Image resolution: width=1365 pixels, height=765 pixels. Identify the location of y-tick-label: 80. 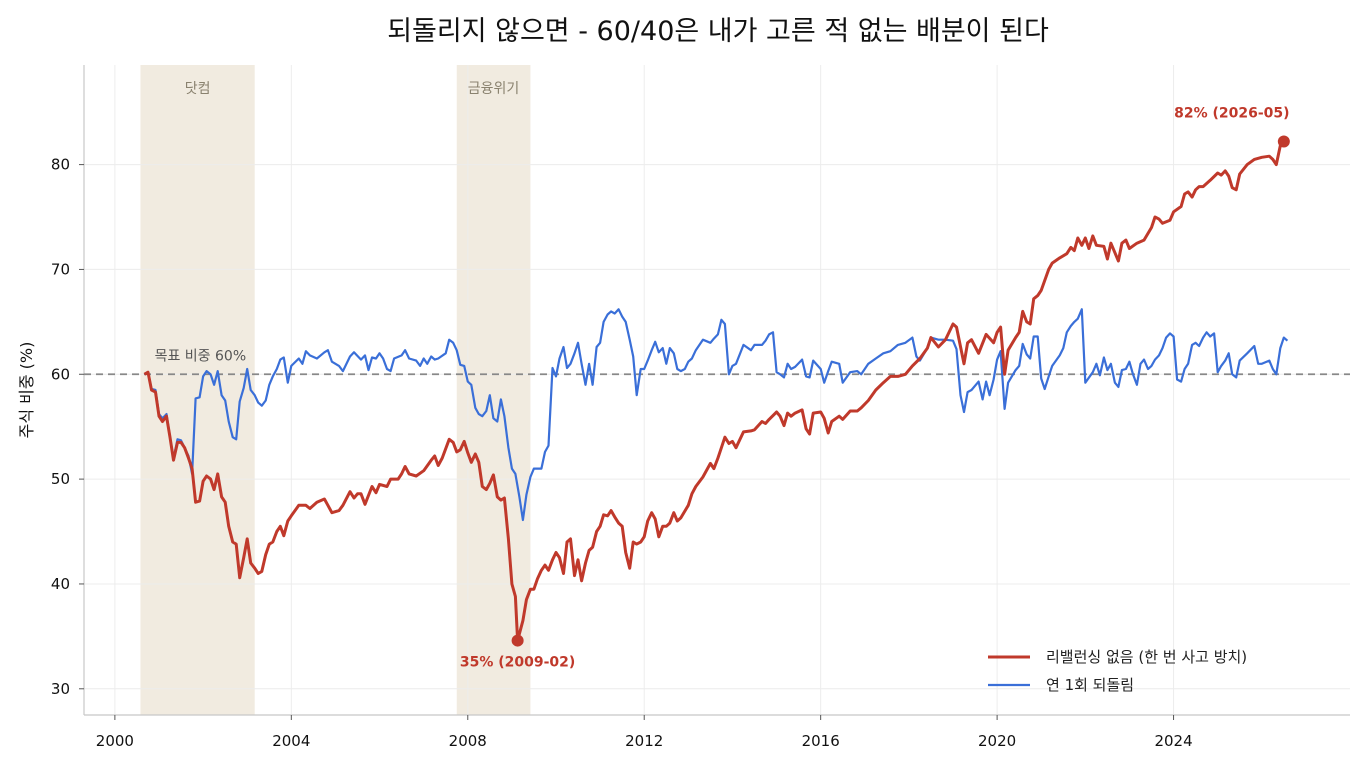
(60, 165).